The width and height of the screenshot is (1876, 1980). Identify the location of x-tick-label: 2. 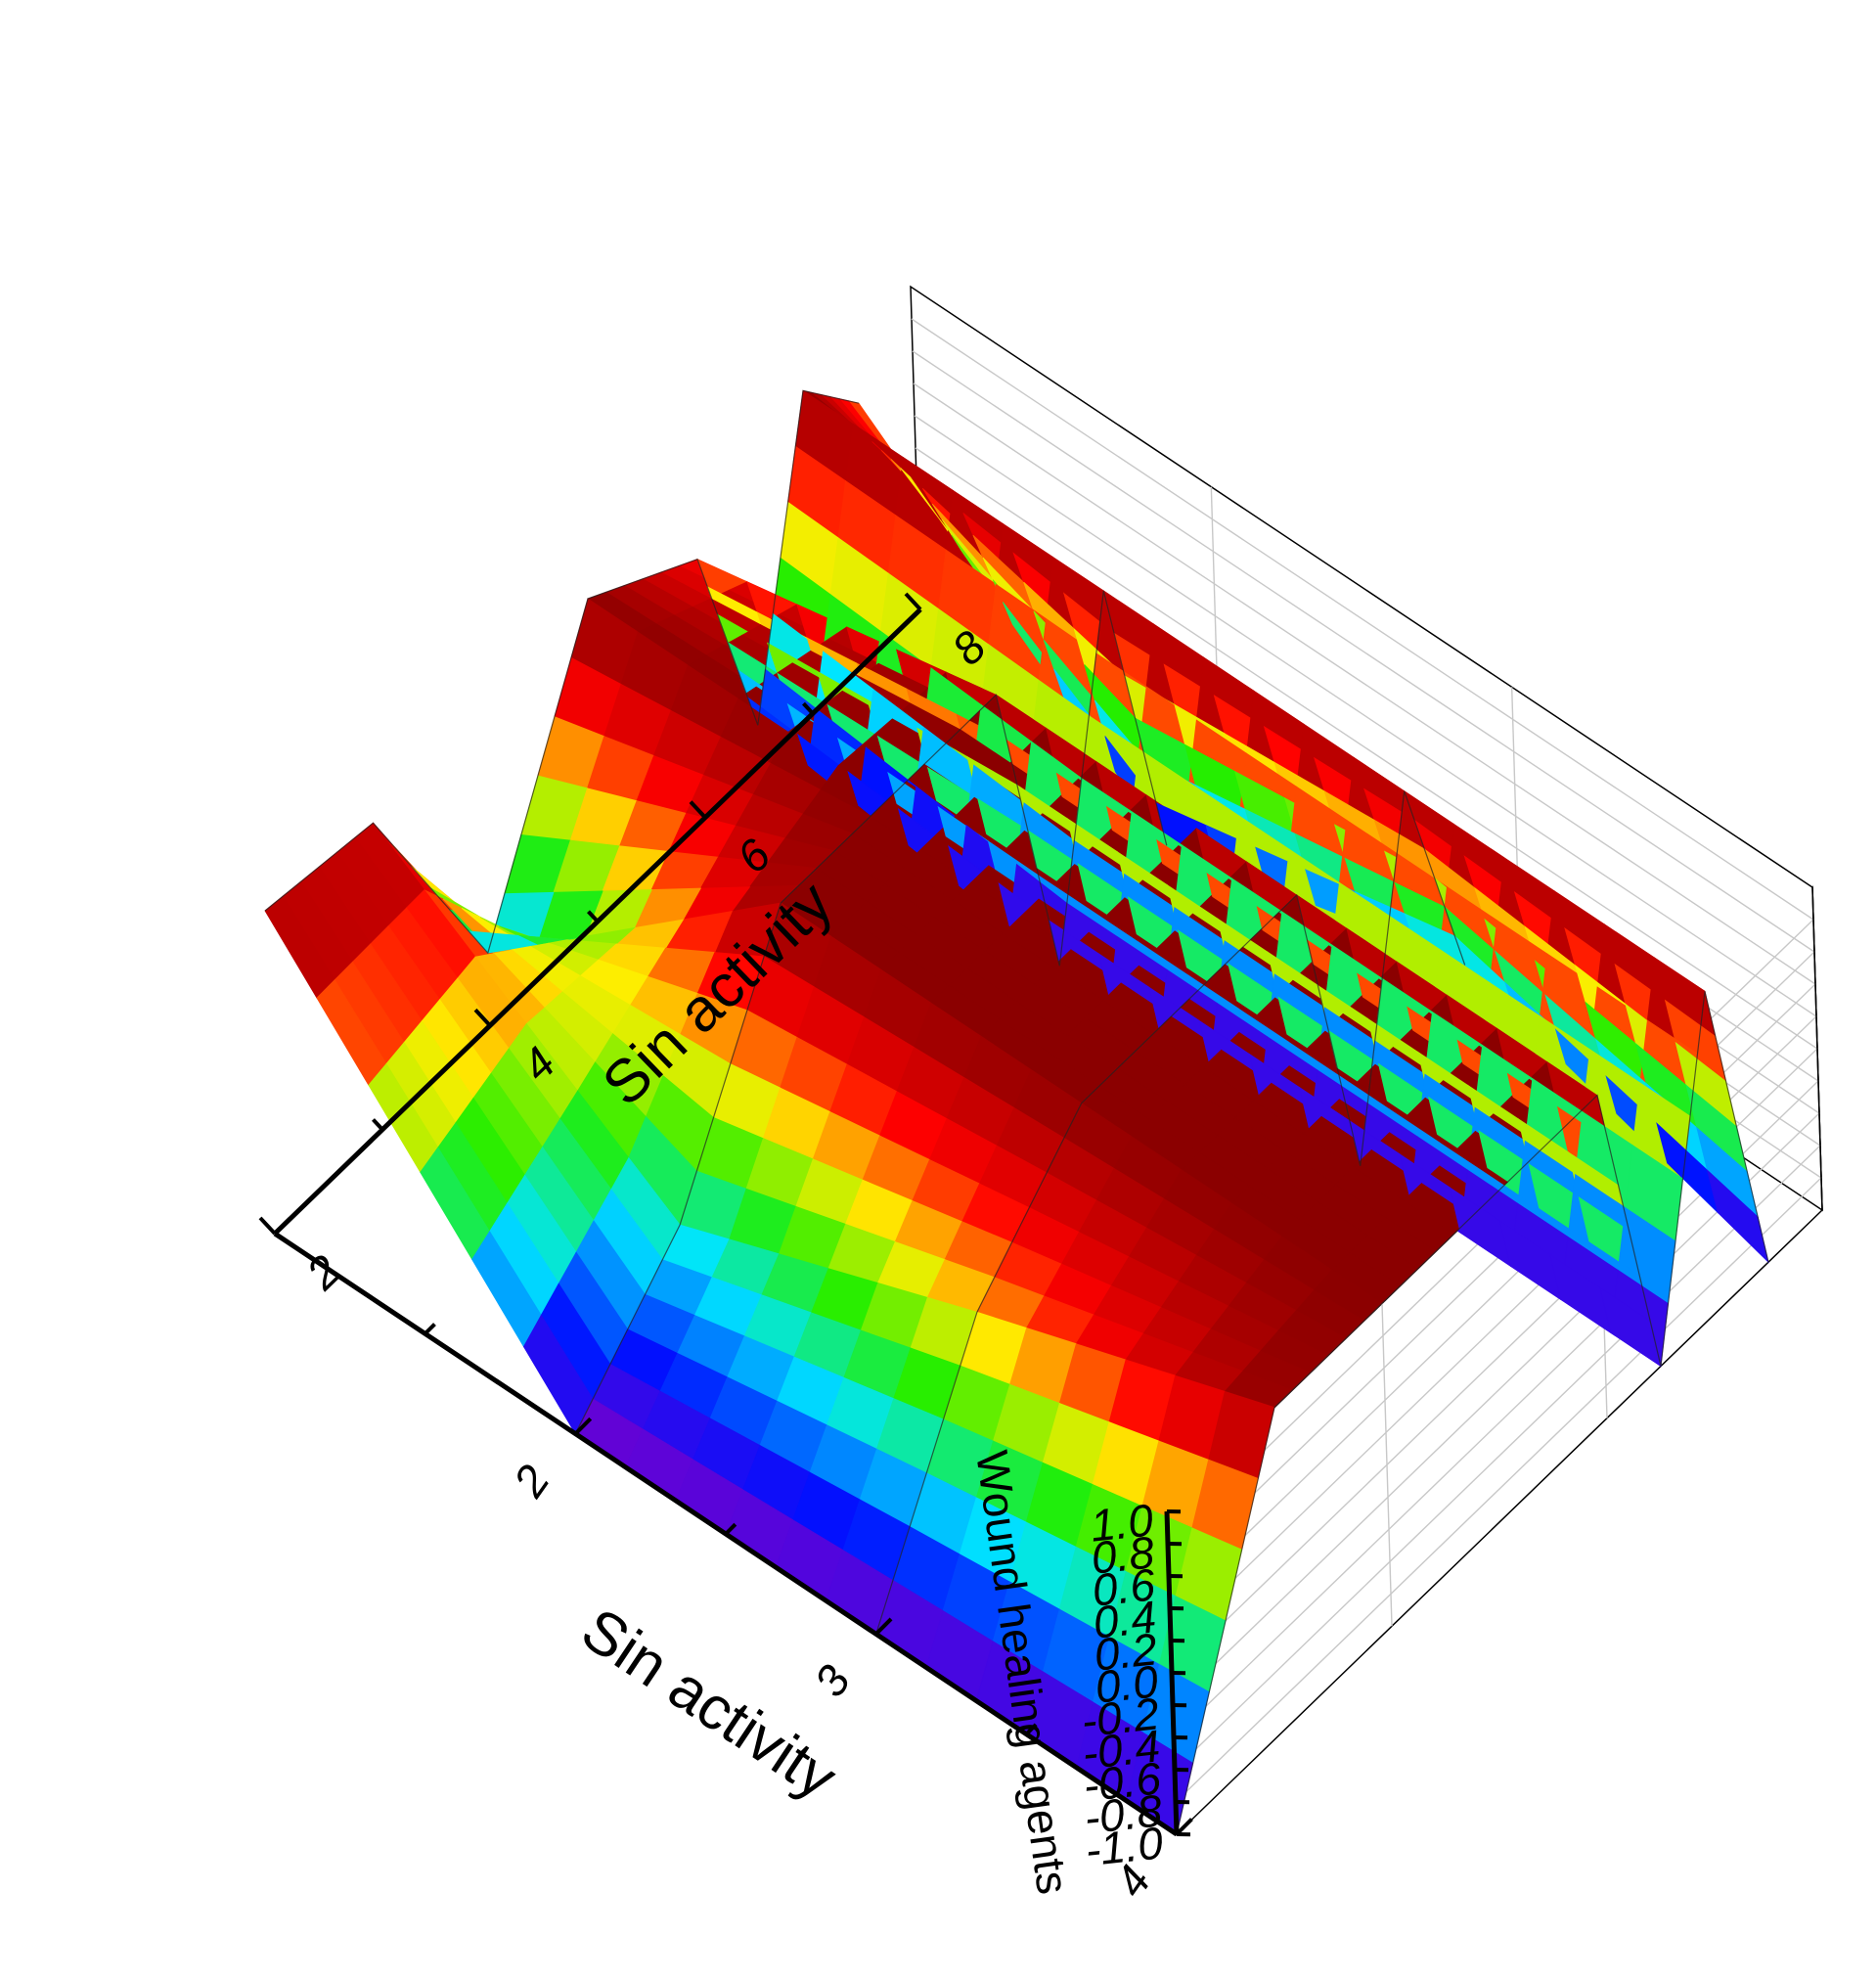
(531, 1481).